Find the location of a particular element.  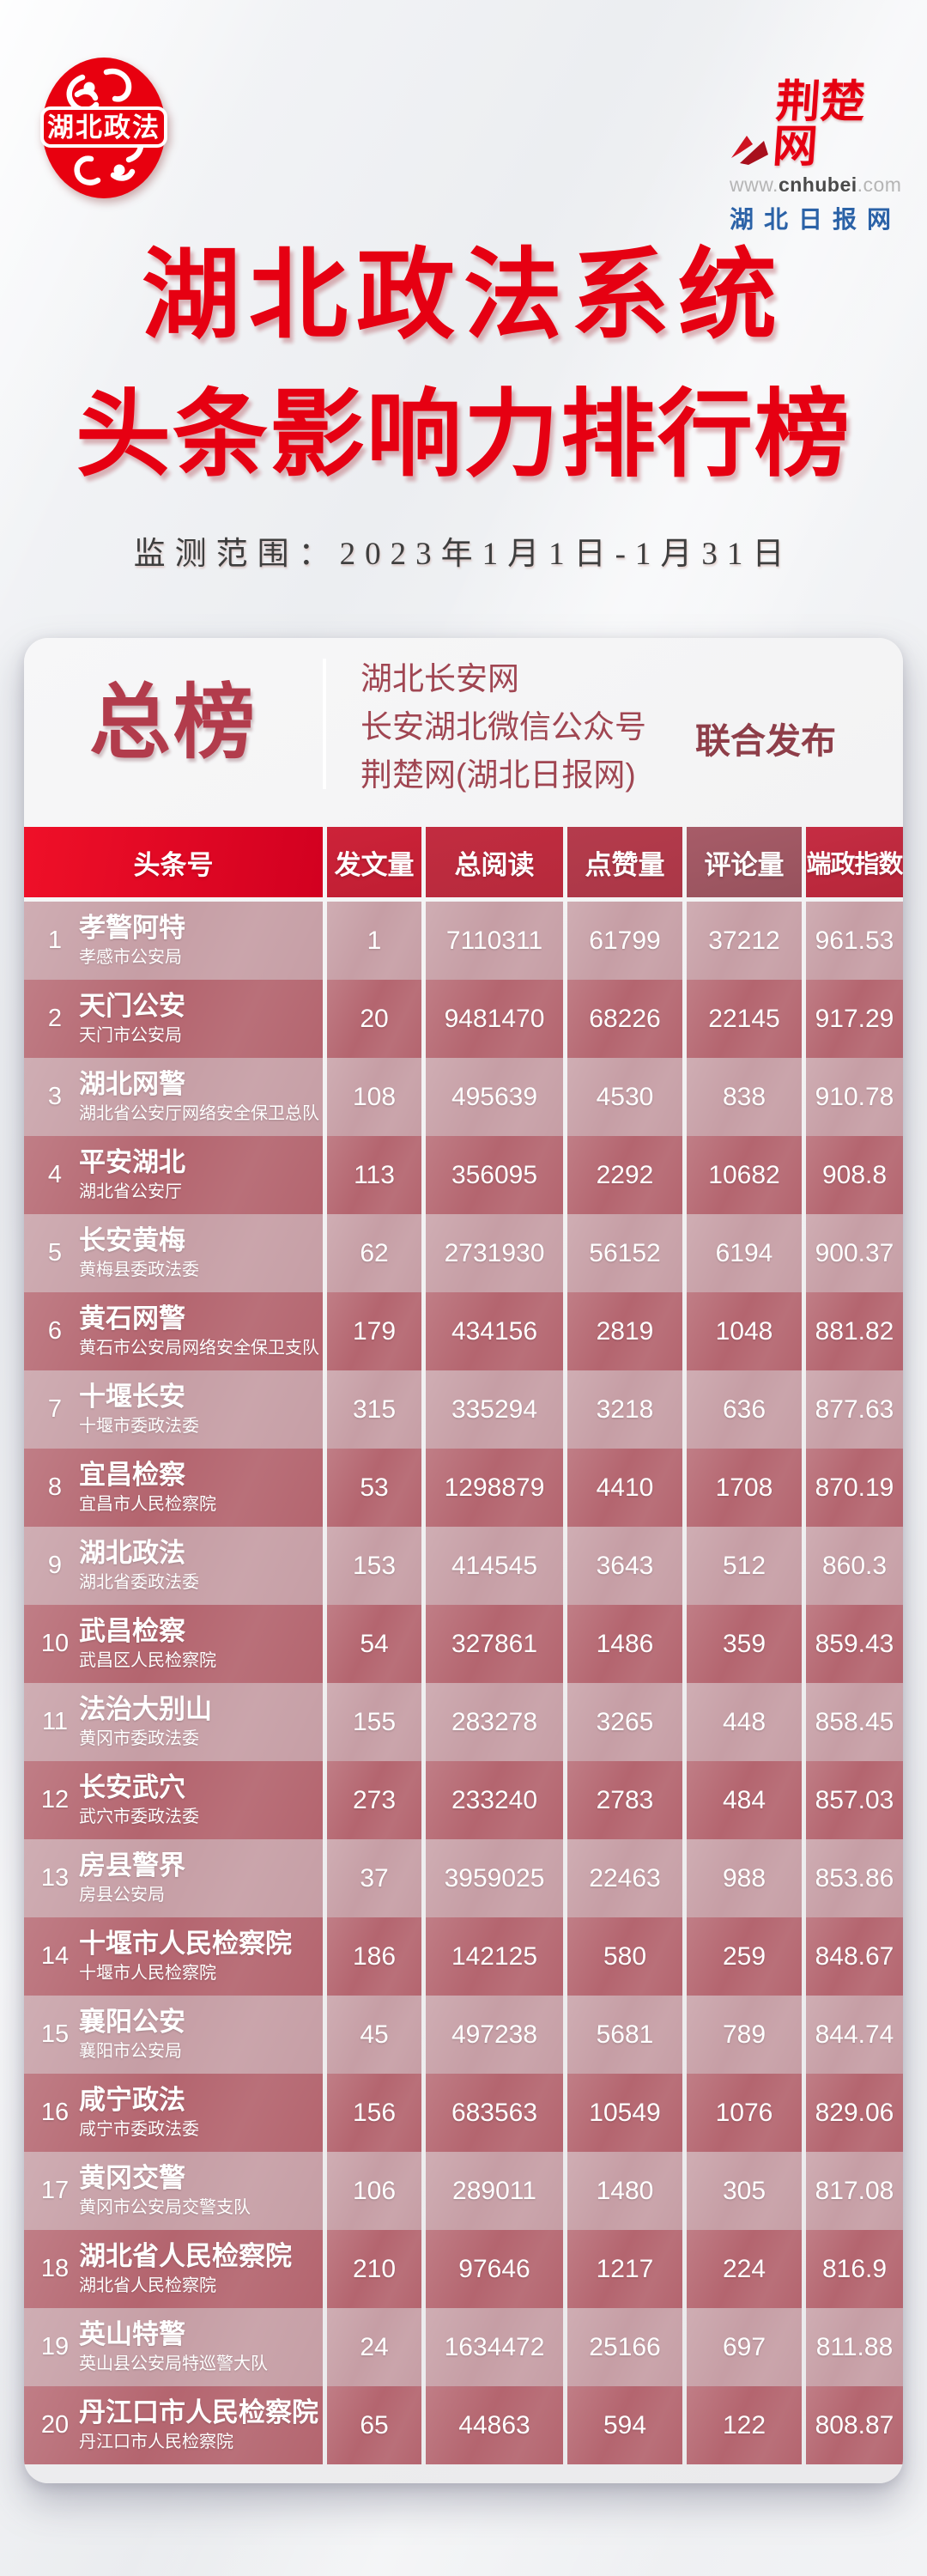

publisher-item: 湖北长安网 is located at coordinates (439, 678).